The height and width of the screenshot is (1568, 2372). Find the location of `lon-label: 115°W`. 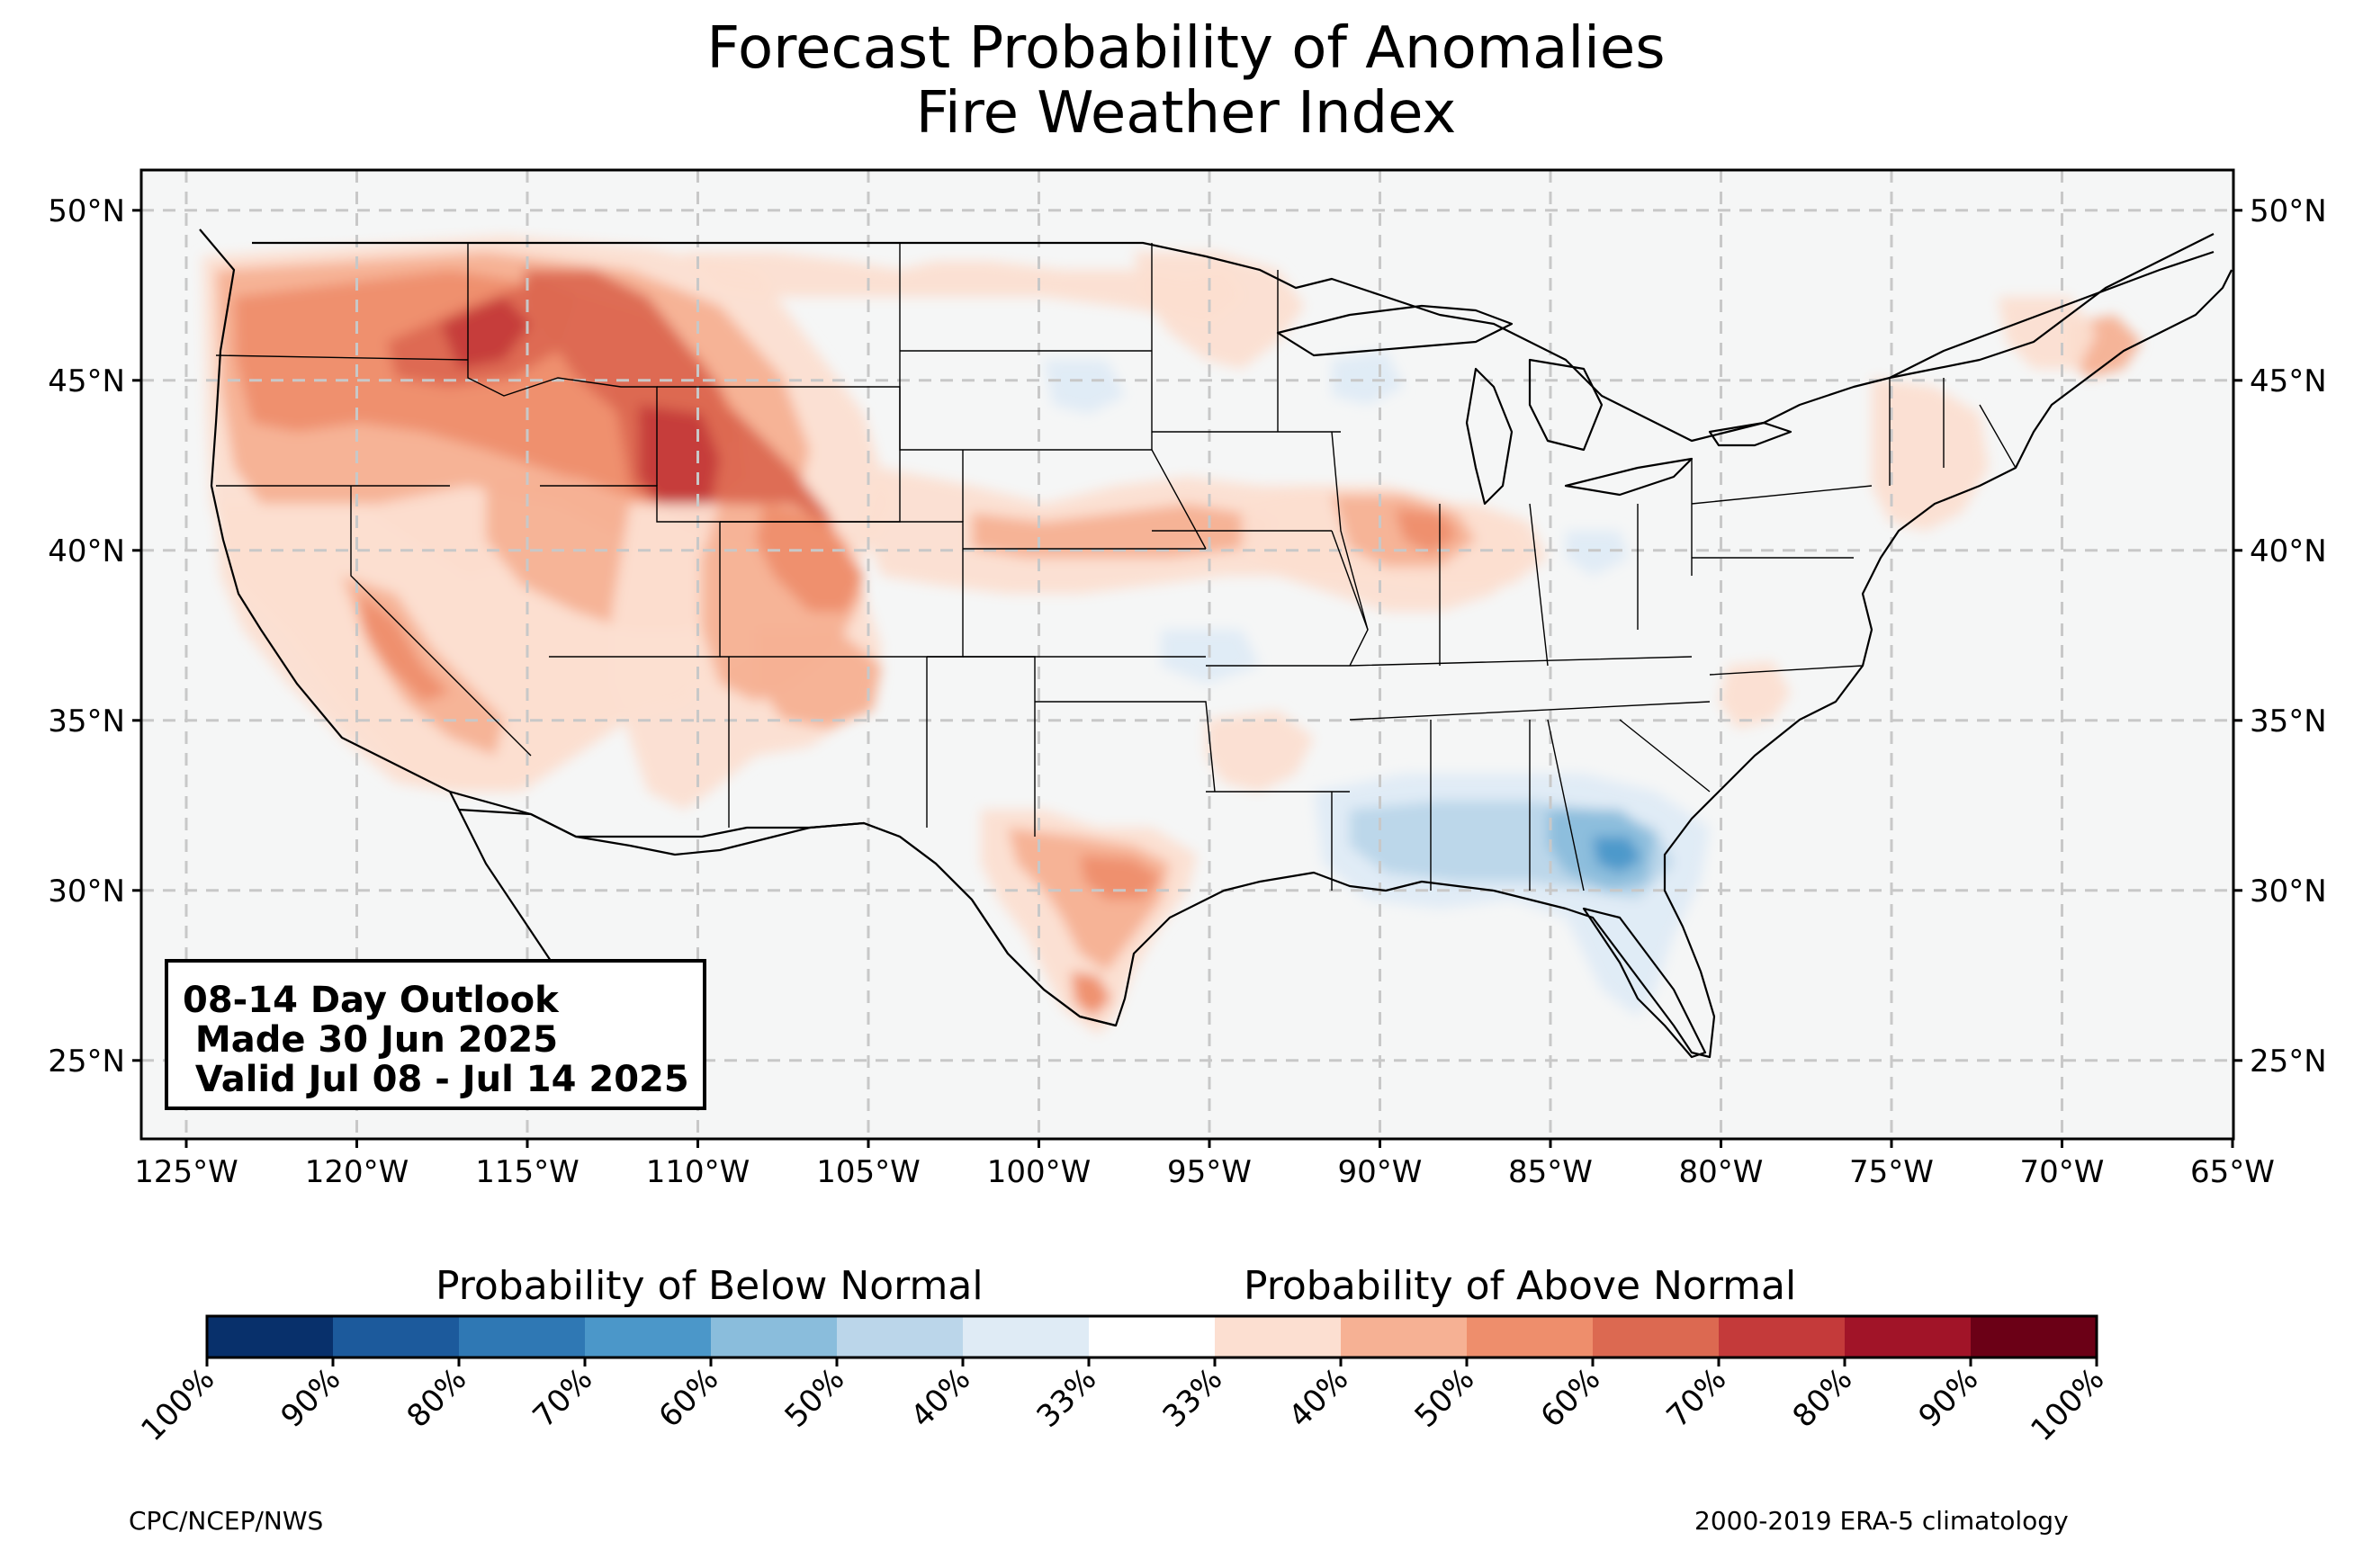

lon-label: 115°W is located at coordinates (528, 1172).